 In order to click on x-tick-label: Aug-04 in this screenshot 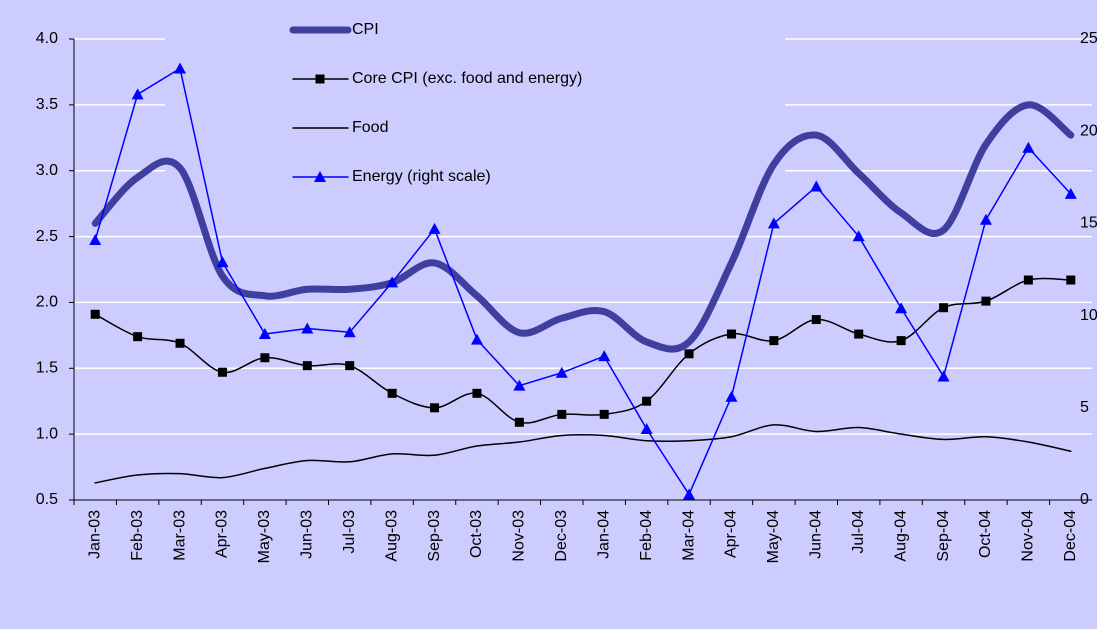, I will do `click(900, 536)`.